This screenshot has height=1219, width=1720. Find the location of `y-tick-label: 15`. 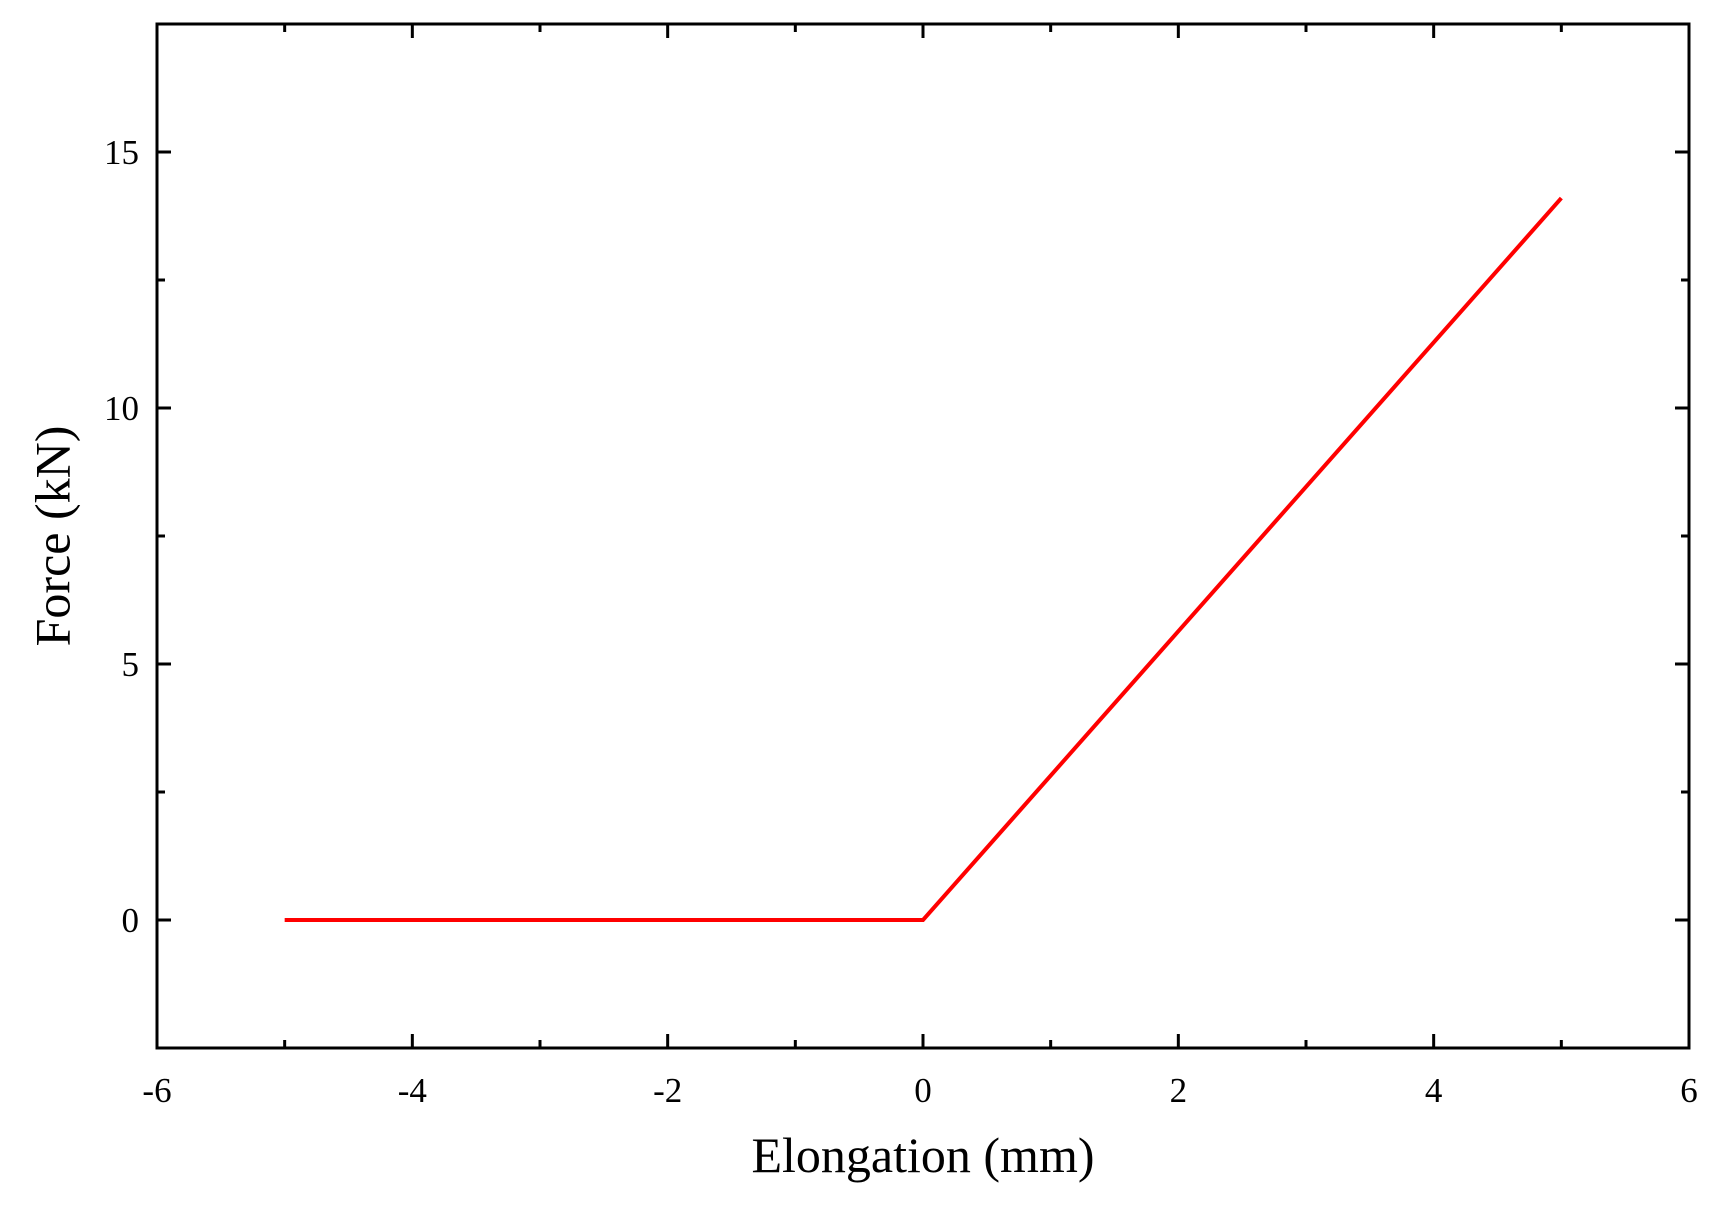

y-tick-label: 15 is located at coordinates (121, 152).